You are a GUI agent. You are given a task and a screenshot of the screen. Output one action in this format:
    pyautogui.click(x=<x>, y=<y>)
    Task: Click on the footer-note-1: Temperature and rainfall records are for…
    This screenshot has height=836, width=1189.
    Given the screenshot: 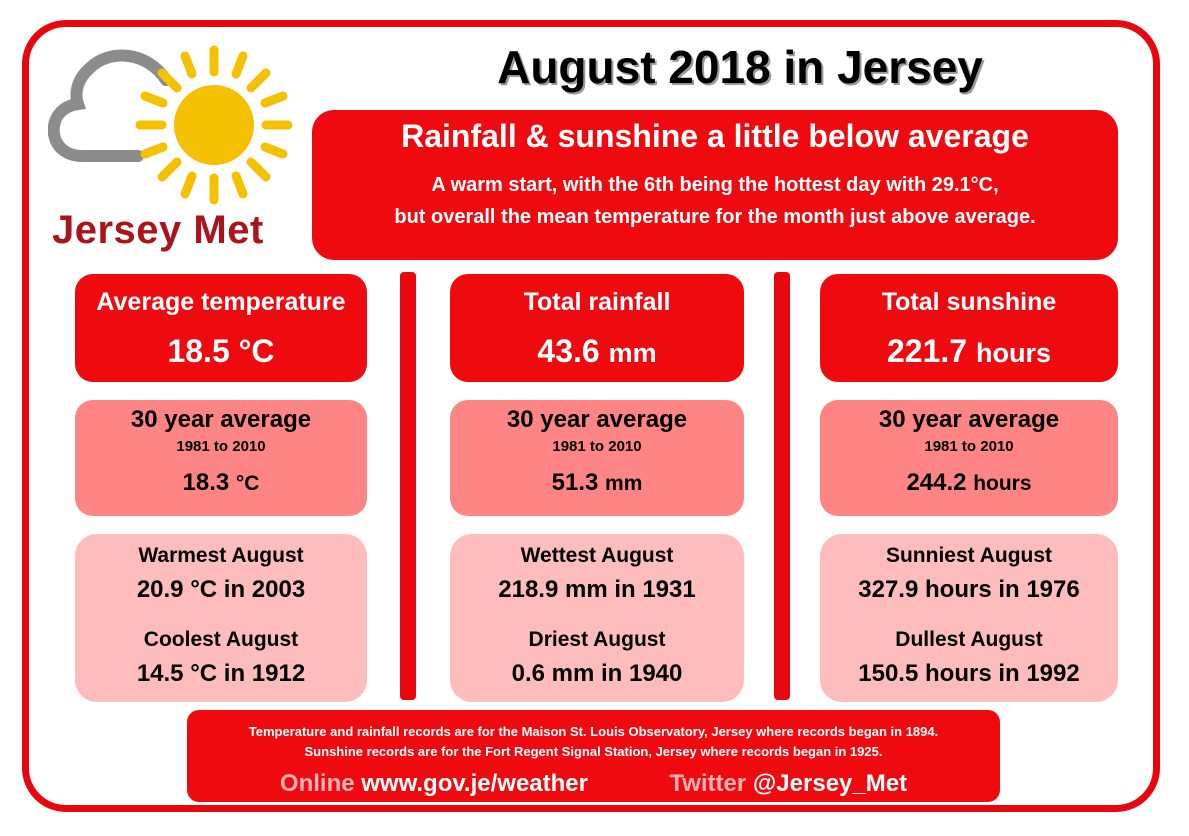 What is the action you would take?
    pyautogui.click(x=593, y=731)
    